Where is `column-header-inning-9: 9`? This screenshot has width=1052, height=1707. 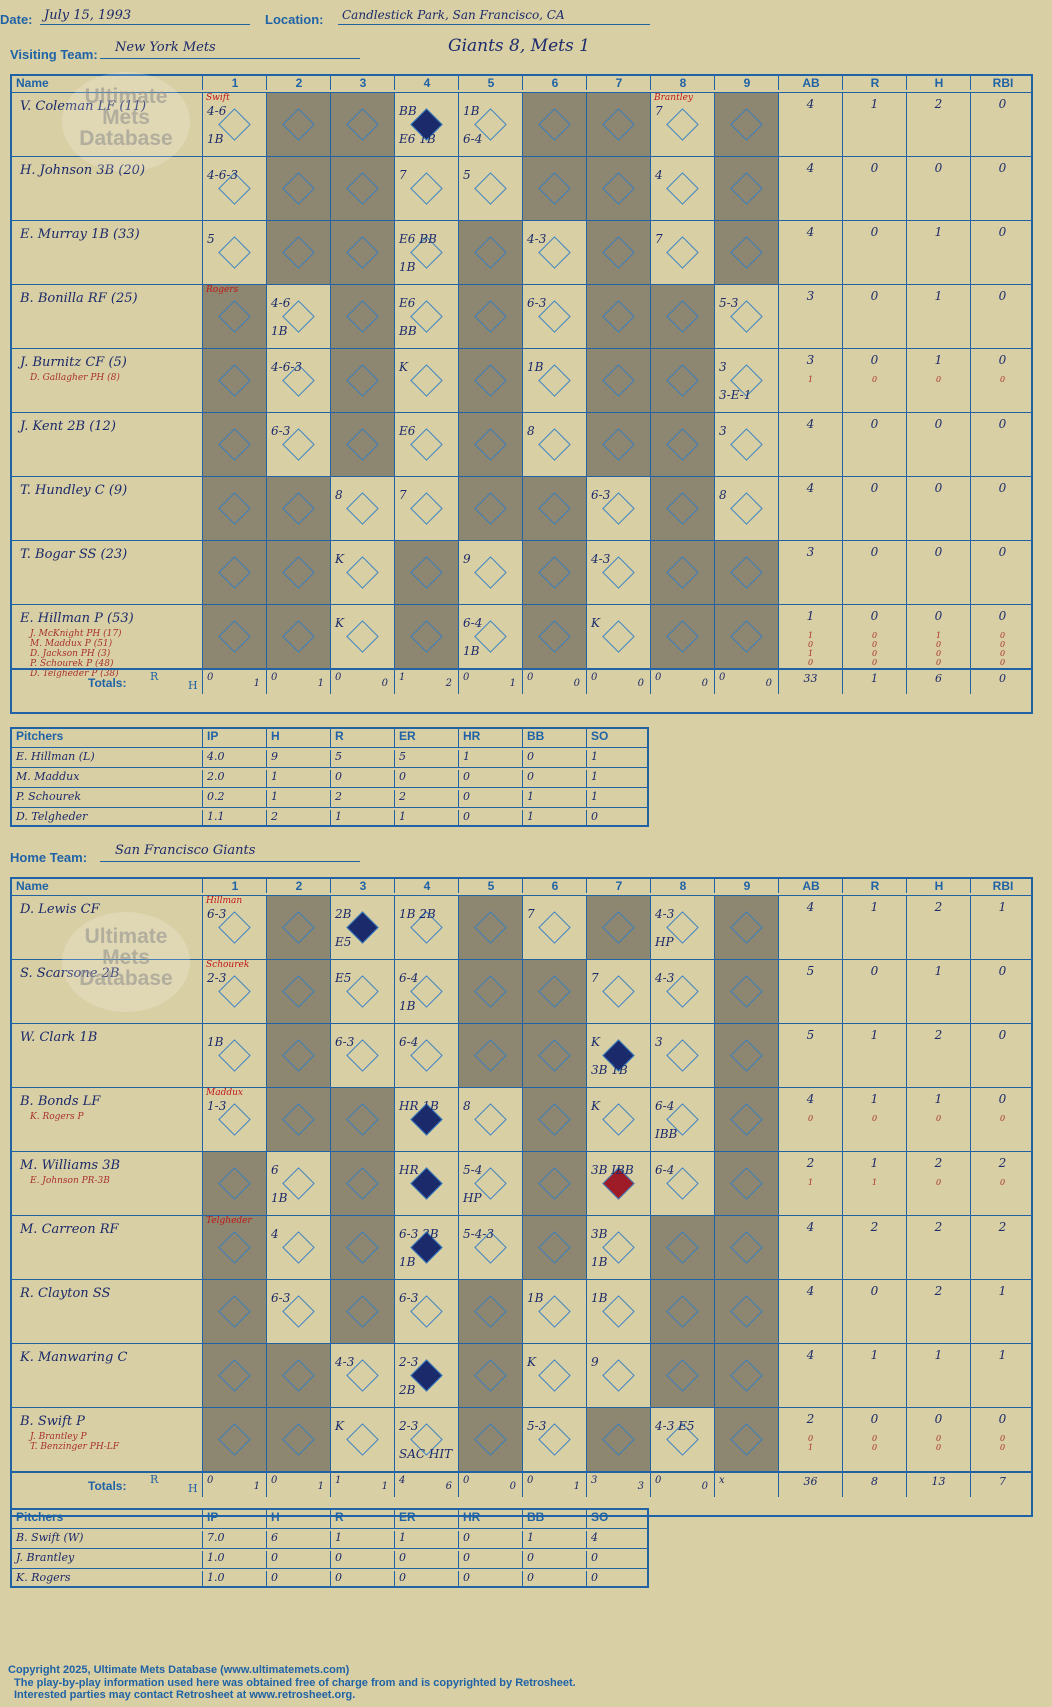 column-header-inning-9: 9 is located at coordinates (746, 83).